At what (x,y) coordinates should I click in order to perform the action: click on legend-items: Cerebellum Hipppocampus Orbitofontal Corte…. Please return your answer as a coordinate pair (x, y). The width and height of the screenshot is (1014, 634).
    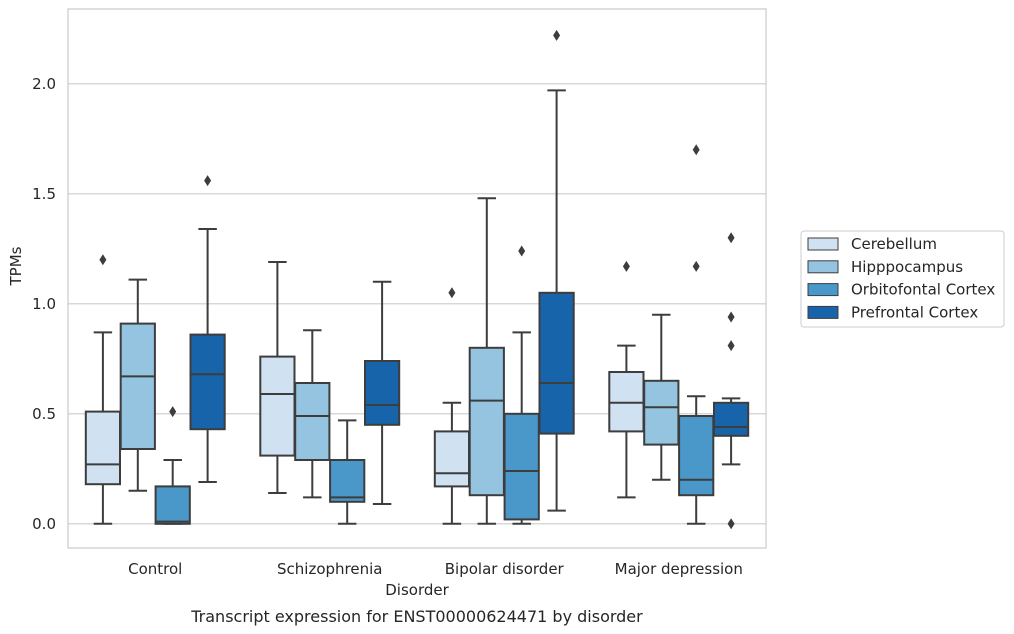
    Looking at the image, I should click on (901, 278).